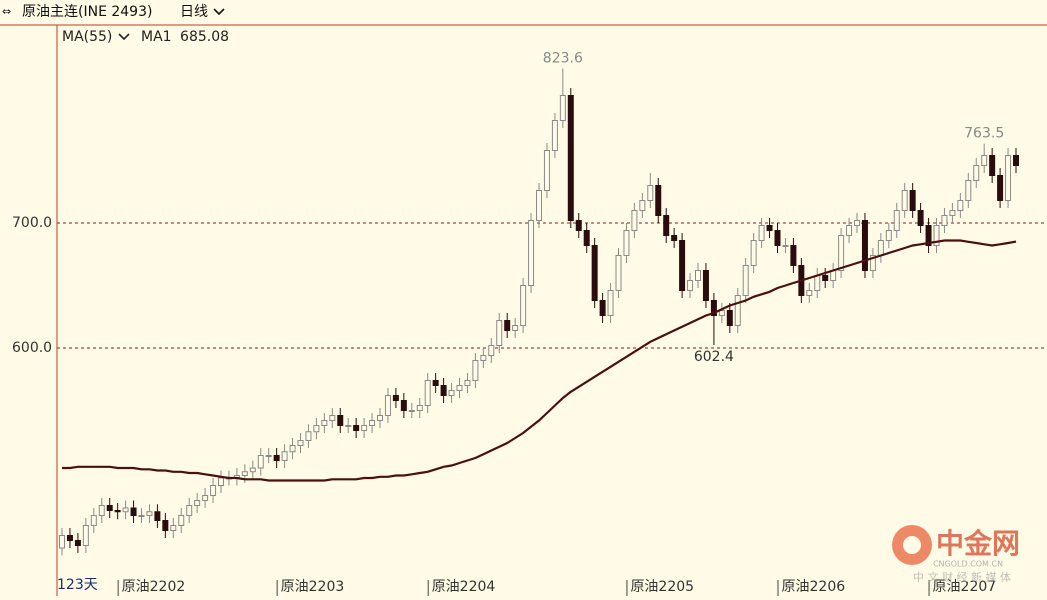 Image resolution: width=1047 pixels, height=600 pixels. Describe the element at coordinates (154, 587) in the screenshot. I see `x-tick-label: 原油2202` at that location.